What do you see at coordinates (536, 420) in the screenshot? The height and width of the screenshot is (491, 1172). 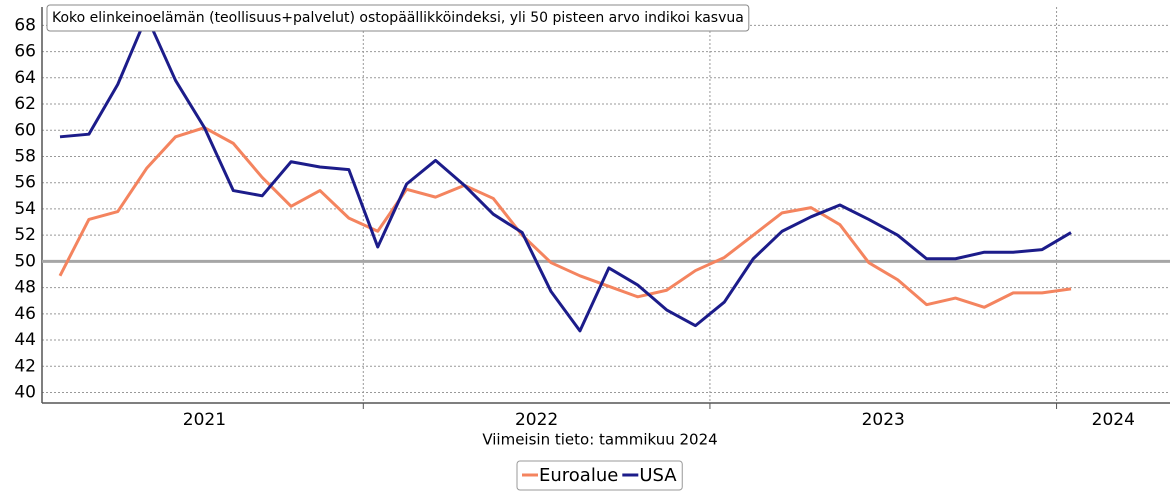 I see `x-tick-label: 2022` at bounding box center [536, 420].